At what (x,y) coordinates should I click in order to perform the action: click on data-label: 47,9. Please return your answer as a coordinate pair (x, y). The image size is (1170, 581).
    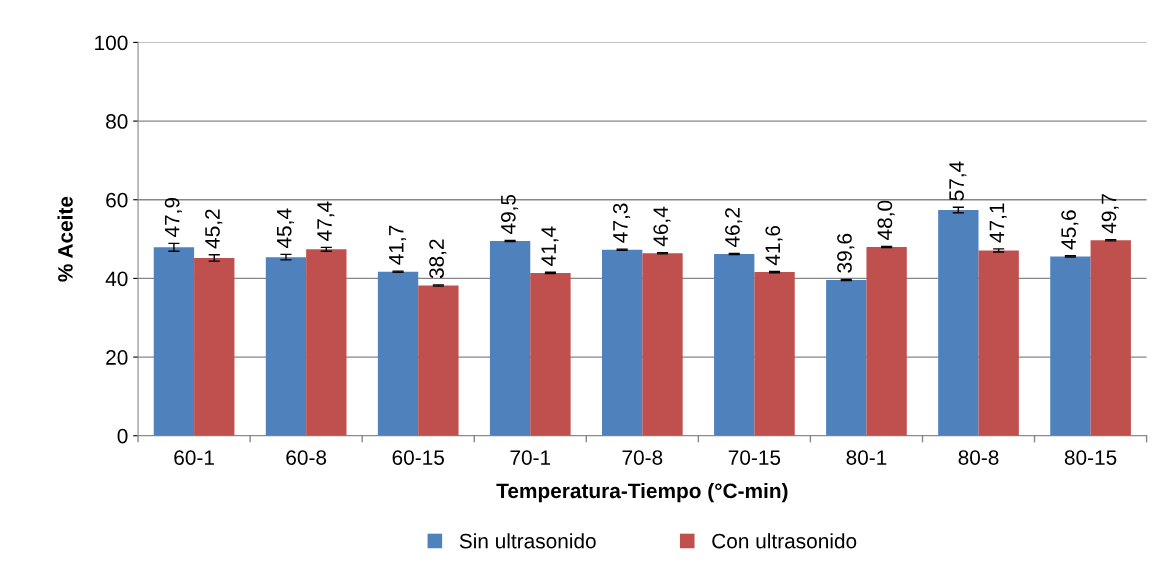
    Looking at the image, I should click on (173, 217).